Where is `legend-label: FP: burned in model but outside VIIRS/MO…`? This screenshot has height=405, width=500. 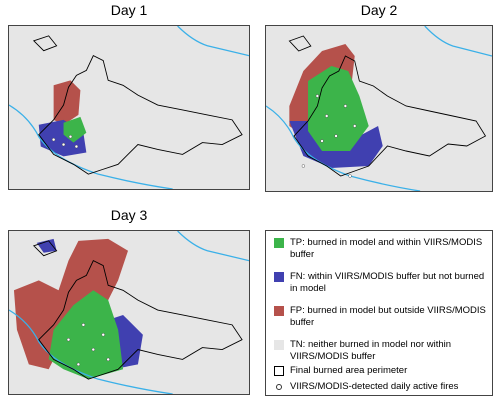 legend-label: FP: burned in model but outside VIIRS/MO… is located at coordinates (388, 316).